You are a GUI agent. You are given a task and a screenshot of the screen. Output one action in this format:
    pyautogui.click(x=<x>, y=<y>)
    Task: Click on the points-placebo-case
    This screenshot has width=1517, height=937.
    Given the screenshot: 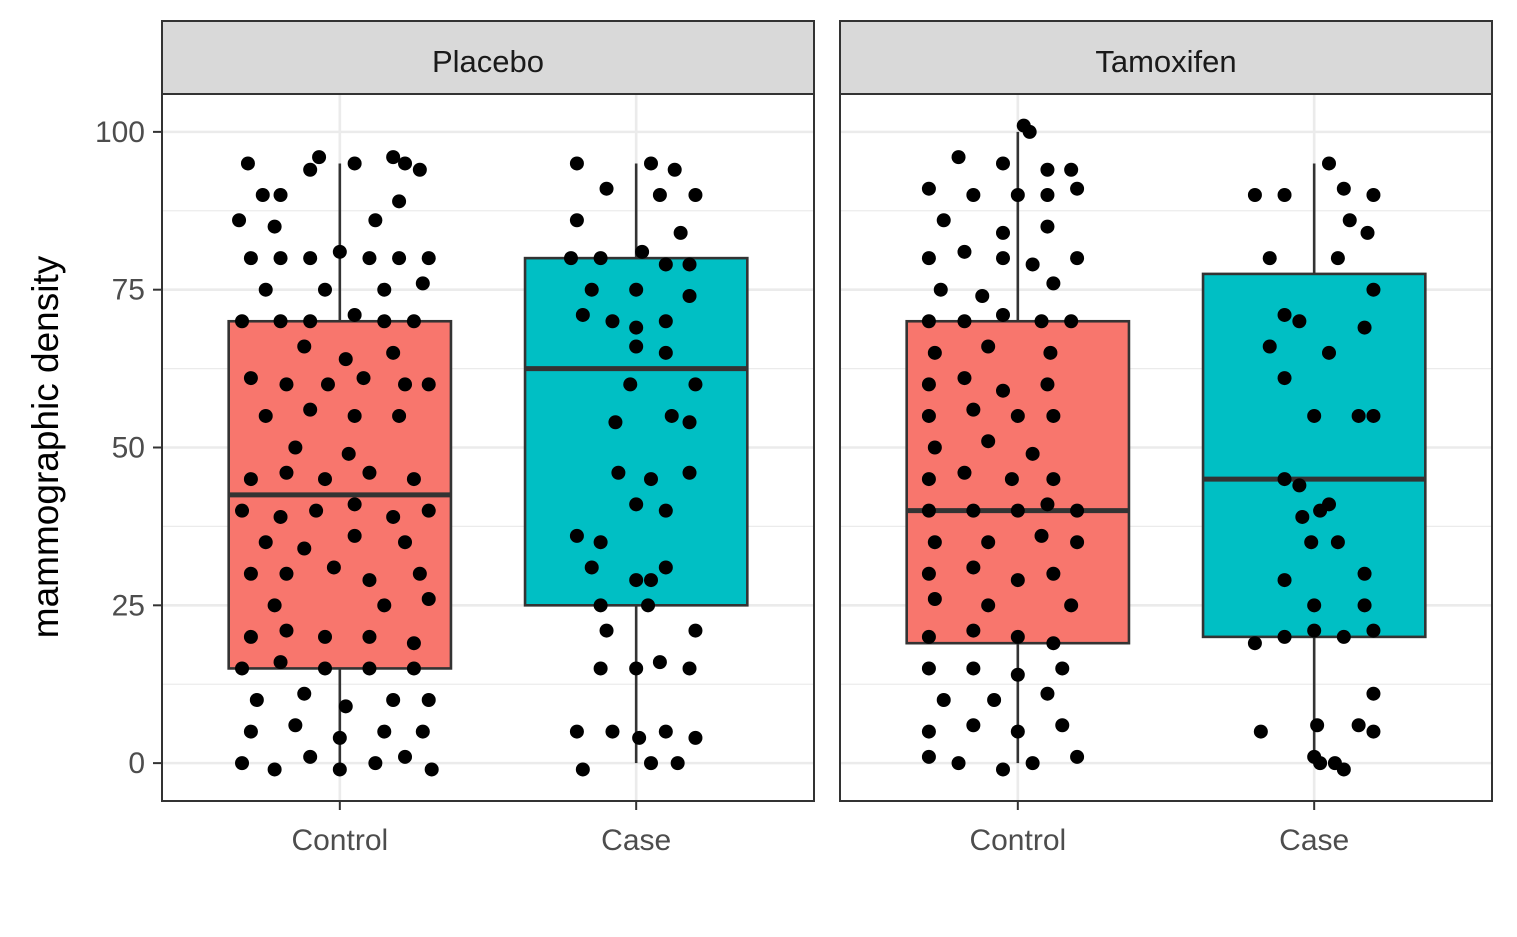 What is the action you would take?
    pyautogui.click(x=633, y=466)
    